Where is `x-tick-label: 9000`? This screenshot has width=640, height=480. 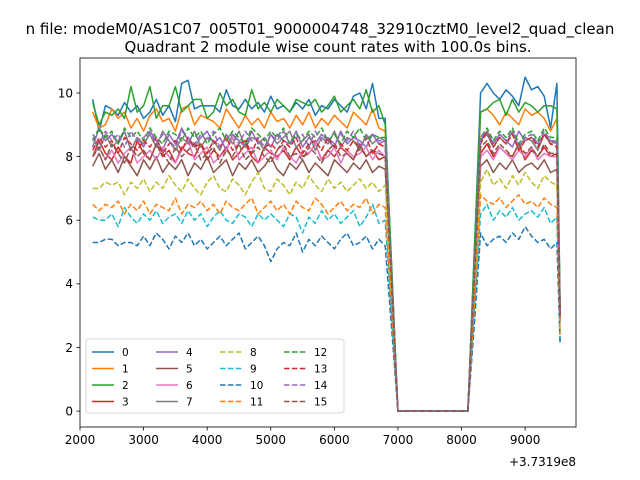 x-tick-label: 9000 is located at coordinates (525, 440).